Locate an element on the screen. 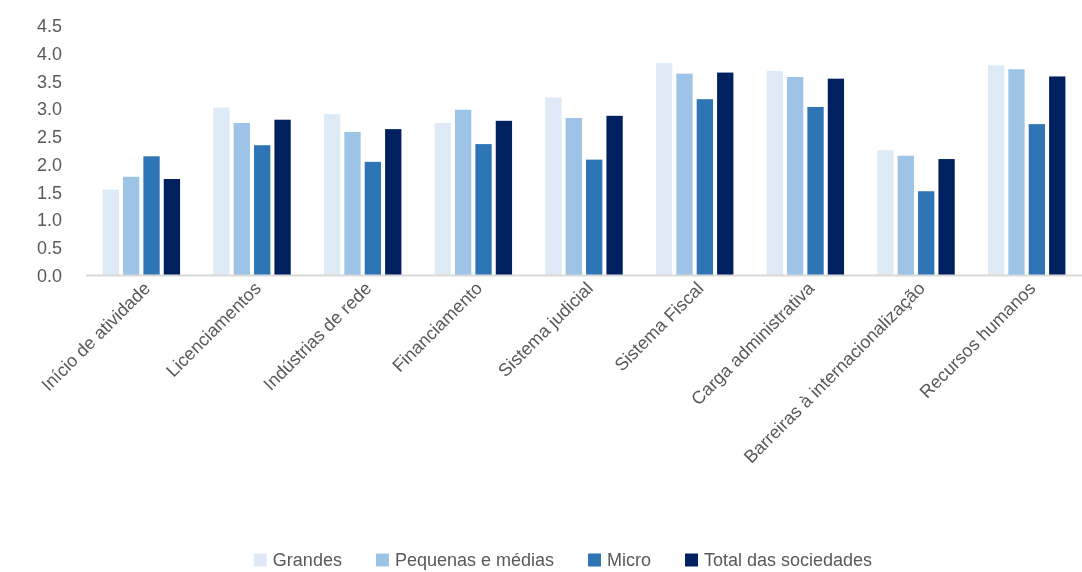 This screenshot has width=1082, height=572. y-tick-label: 1.0 is located at coordinates (49, 220).